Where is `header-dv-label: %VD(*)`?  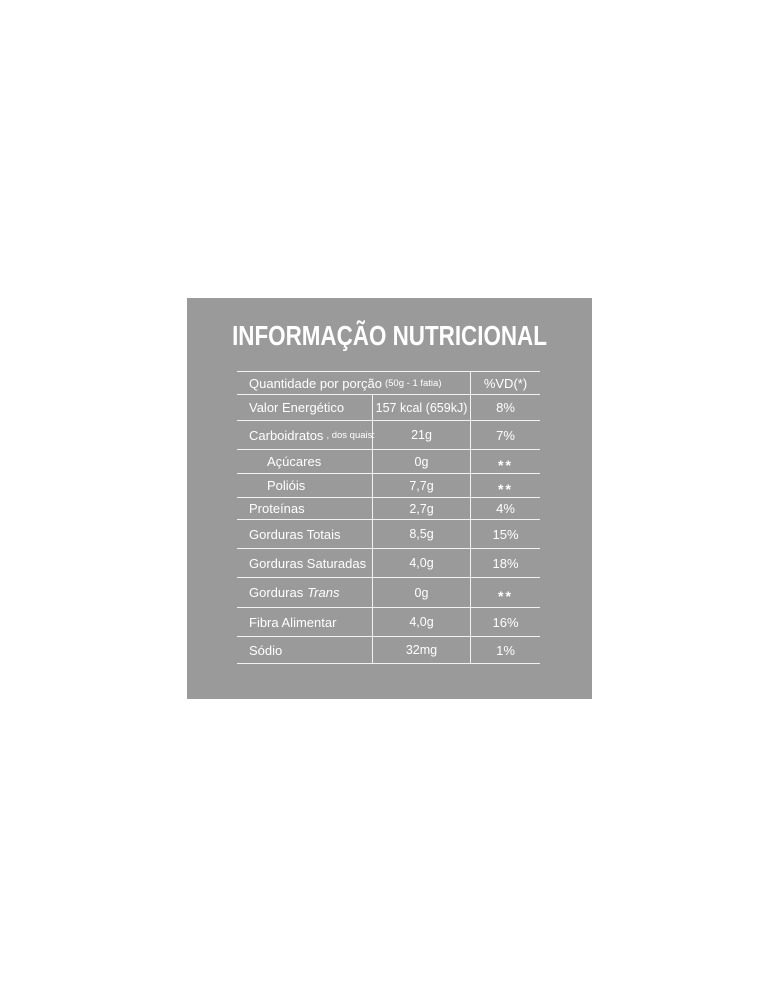
header-dv-label: %VD(*) is located at coordinates (505, 383).